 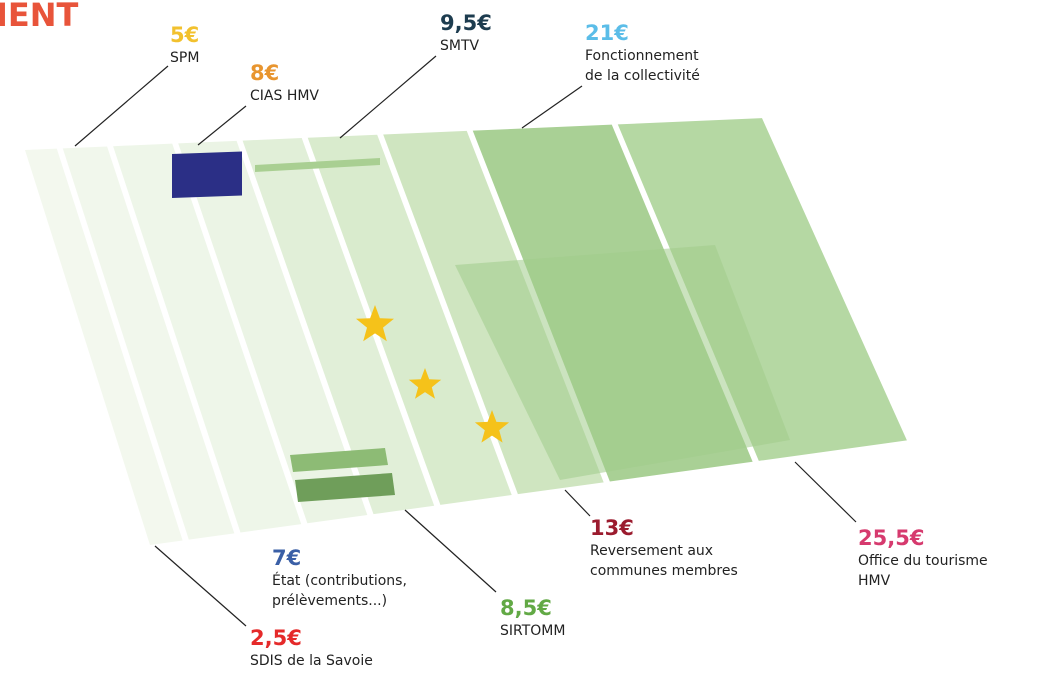 I want to click on label: État (contributions,, so click(x=339, y=580).